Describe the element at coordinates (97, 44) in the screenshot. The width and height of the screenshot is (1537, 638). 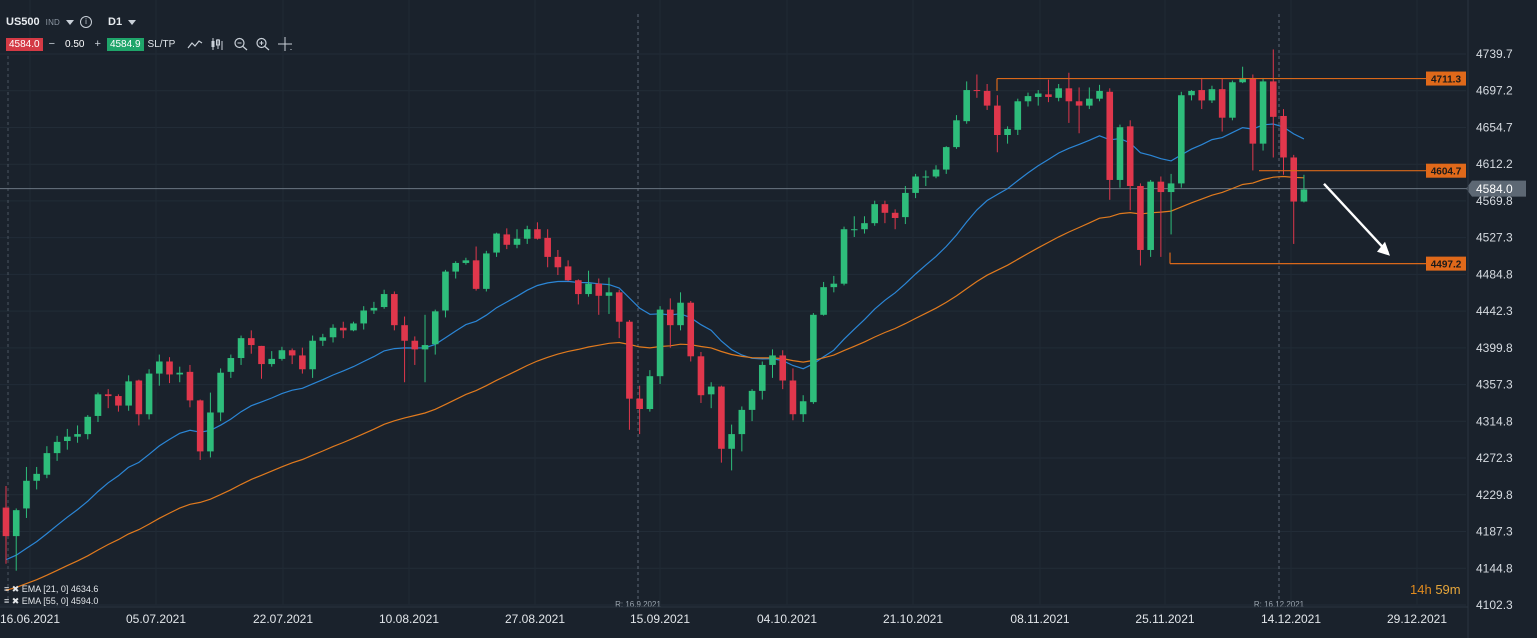
I see `increase-quantity-button: +` at that location.